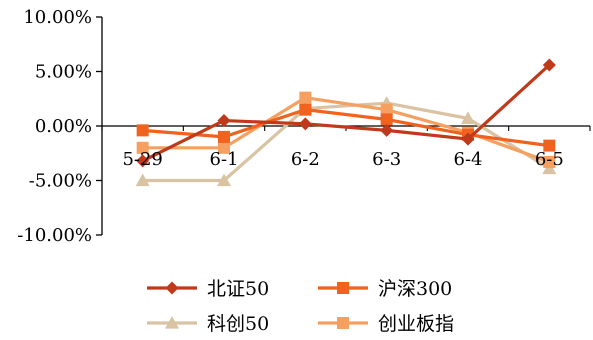  What do you see at coordinates (57, 17) in the screenshot?
I see `y-tick-label: 10.00%` at bounding box center [57, 17].